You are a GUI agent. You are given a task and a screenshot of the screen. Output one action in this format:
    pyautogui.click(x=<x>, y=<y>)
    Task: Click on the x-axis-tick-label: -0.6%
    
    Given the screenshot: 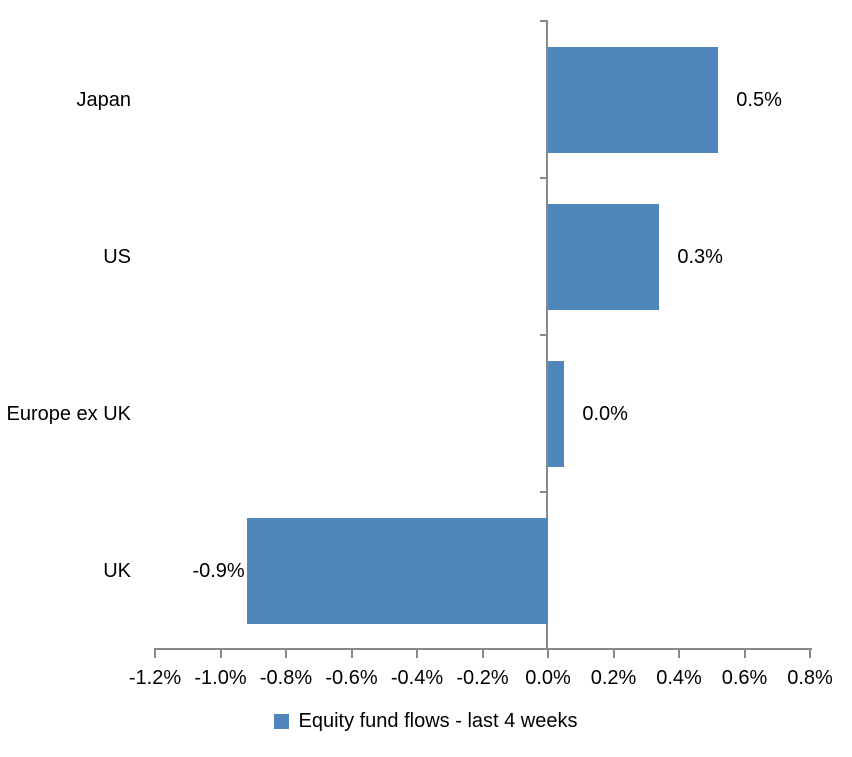 What is the action you would take?
    pyautogui.click(x=351, y=678)
    